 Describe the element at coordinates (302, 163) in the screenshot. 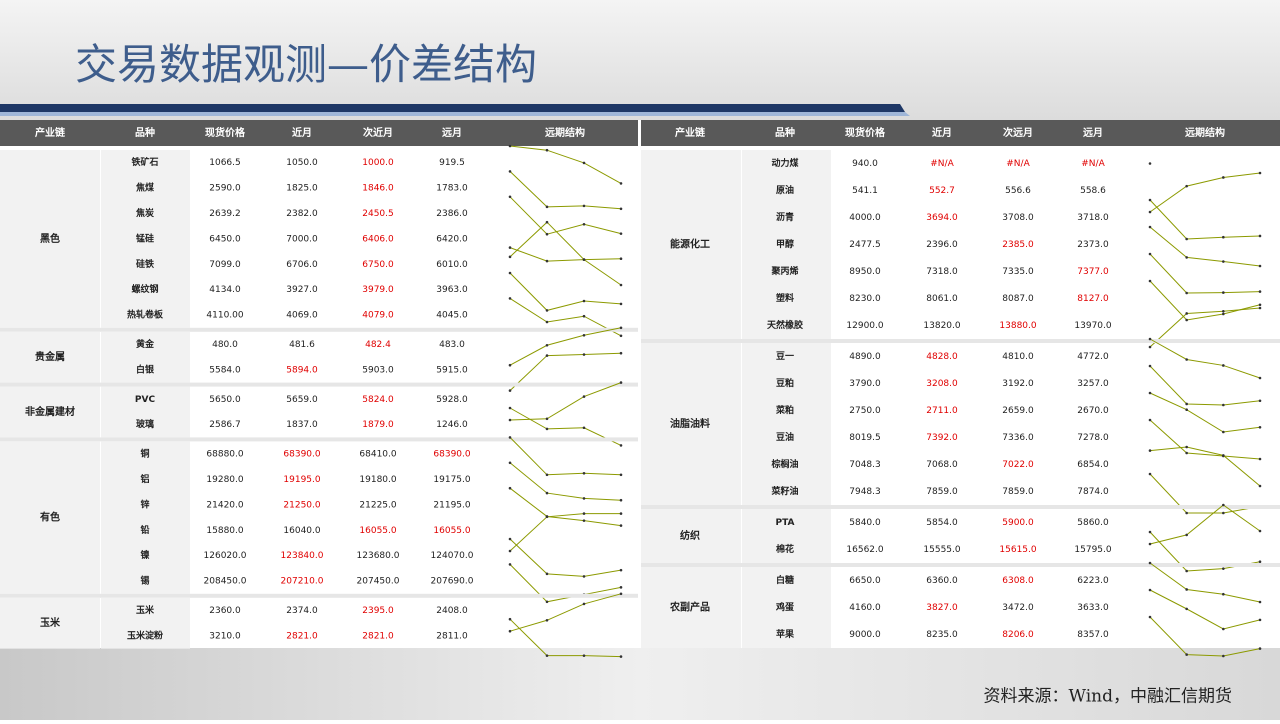

I see `price-cell: 1050.0` at that location.